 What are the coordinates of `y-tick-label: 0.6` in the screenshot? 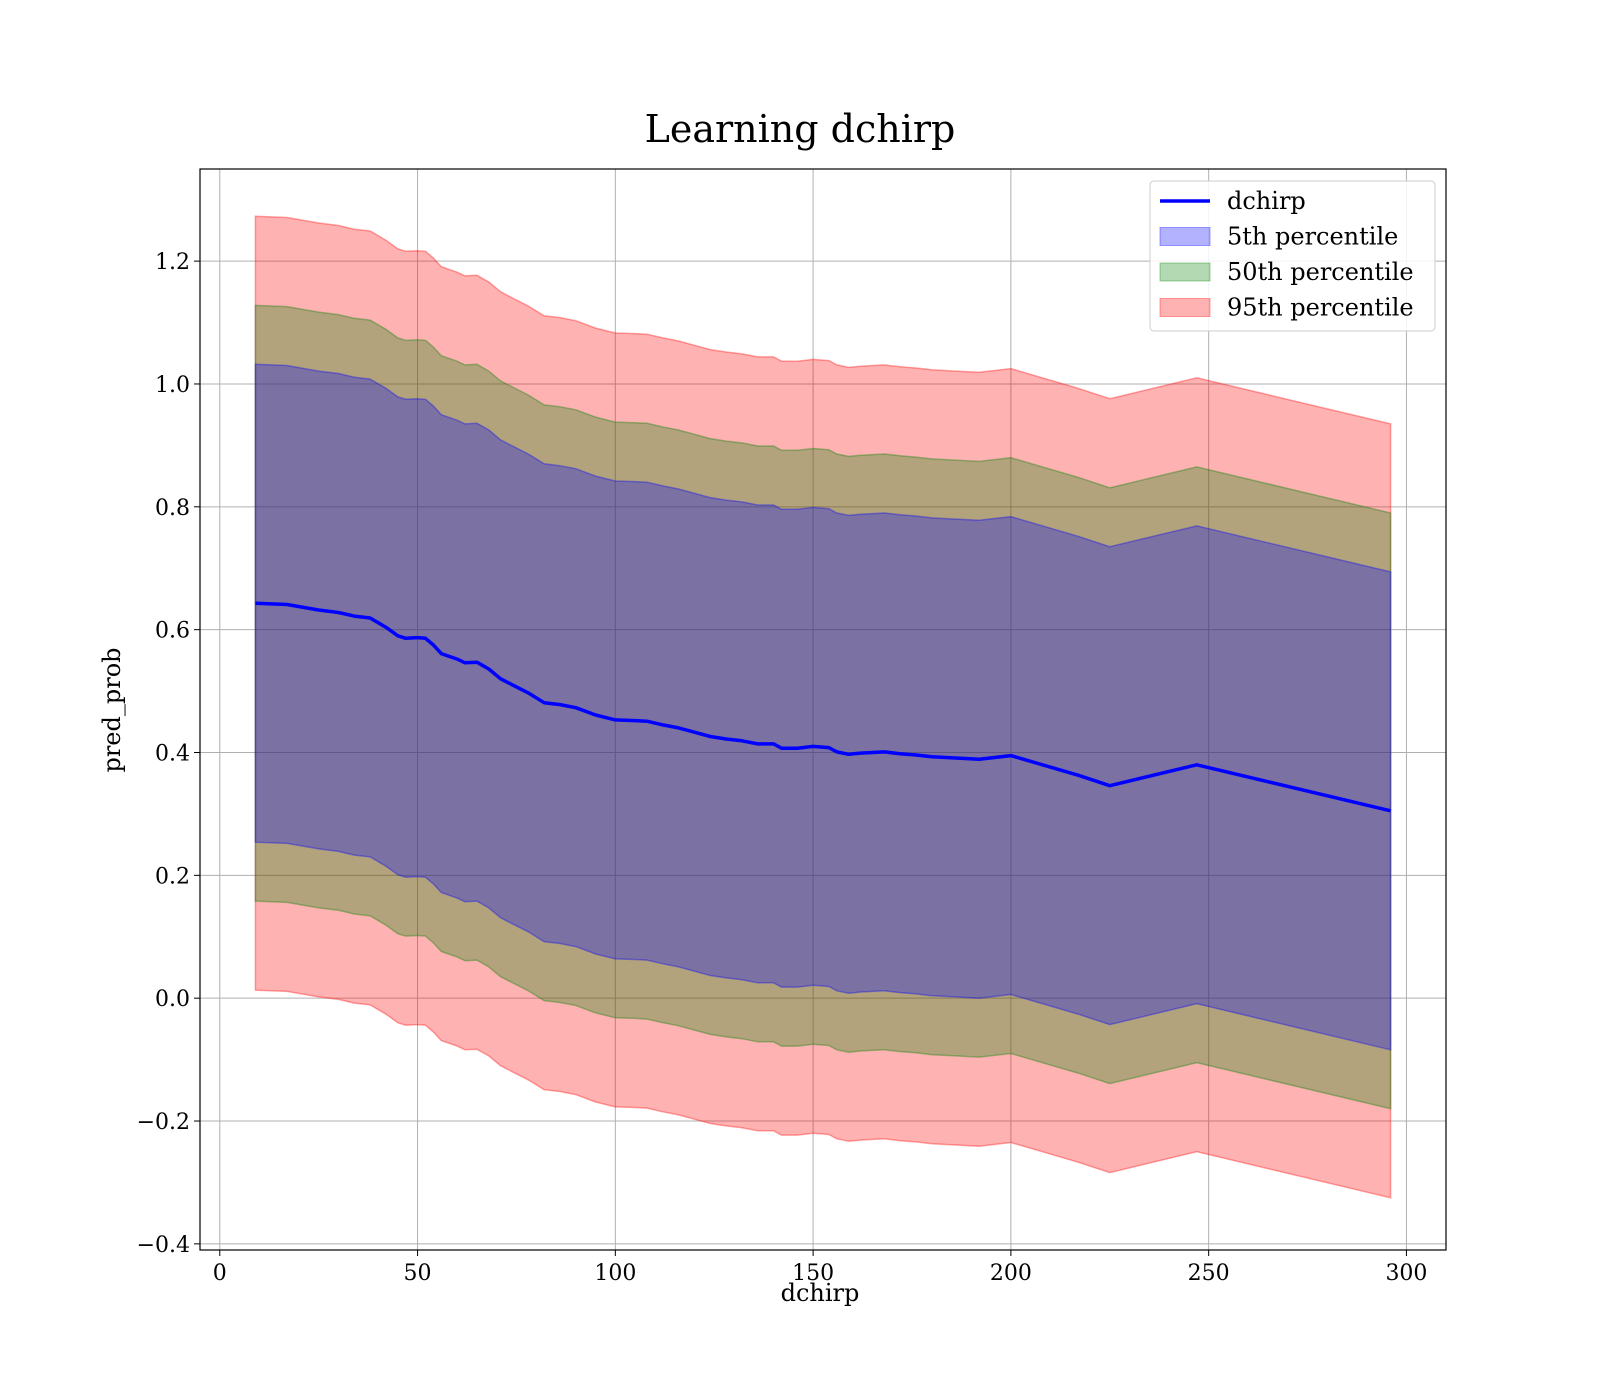 It's located at (172, 631).